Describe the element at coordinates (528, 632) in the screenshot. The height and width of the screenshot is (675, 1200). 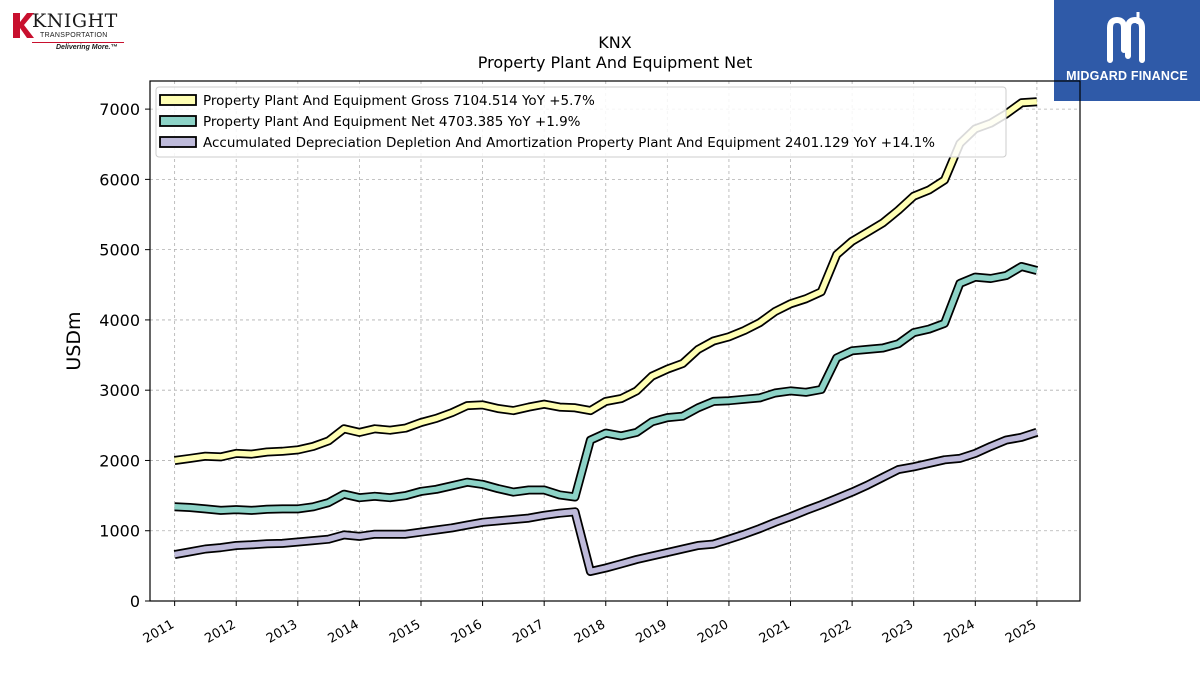
I see `x-tick-label: 2017` at that location.